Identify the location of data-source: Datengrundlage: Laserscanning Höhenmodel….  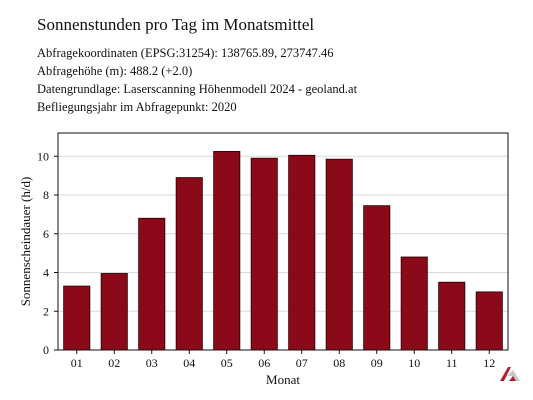
(197, 89).